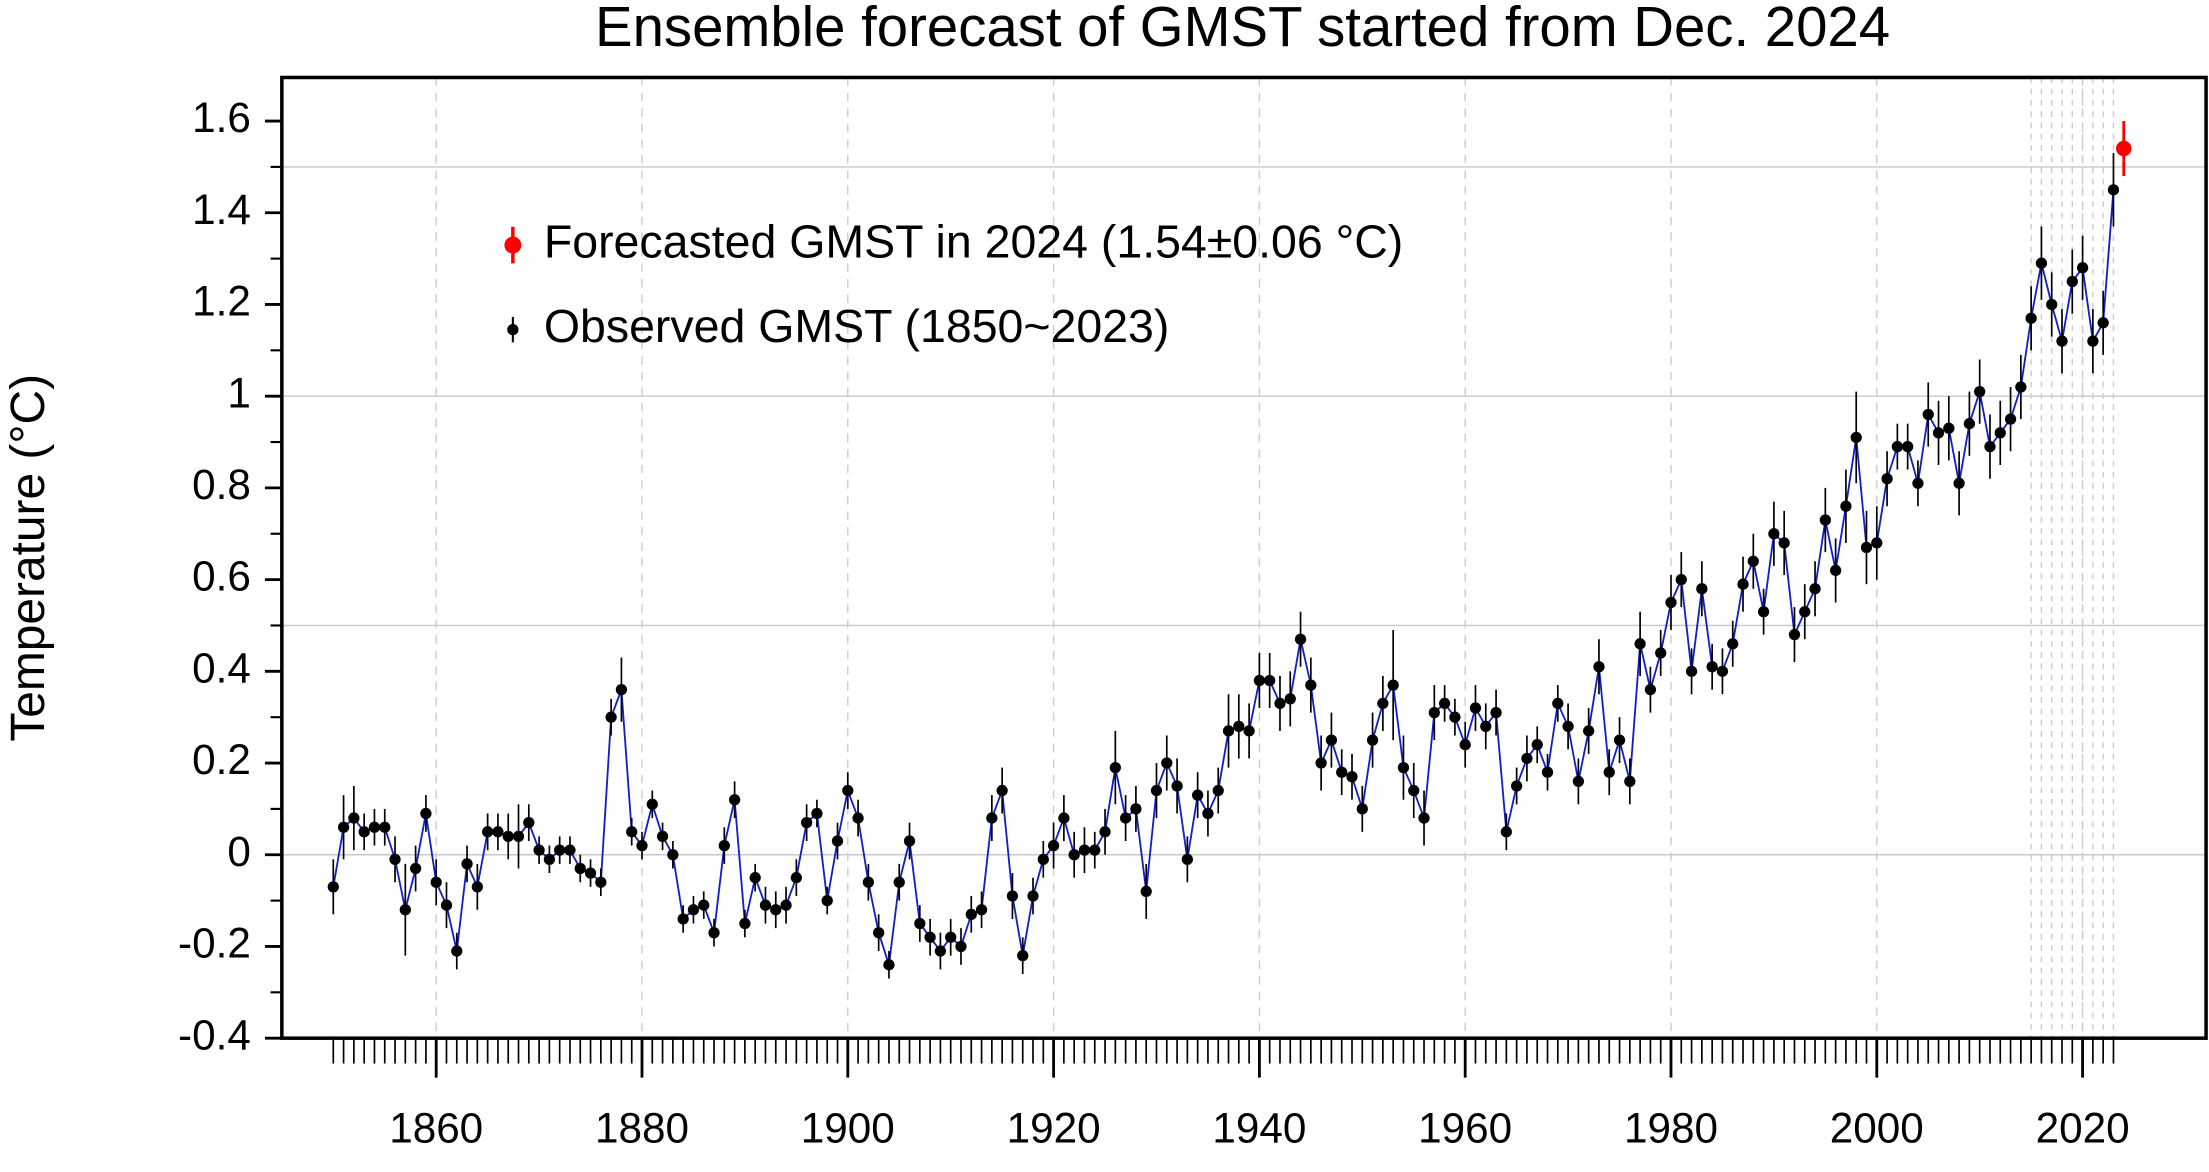 The height and width of the screenshot is (1172, 2209). What do you see at coordinates (238, 392) in the screenshot?
I see `y-tick-label: 1` at bounding box center [238, 392].